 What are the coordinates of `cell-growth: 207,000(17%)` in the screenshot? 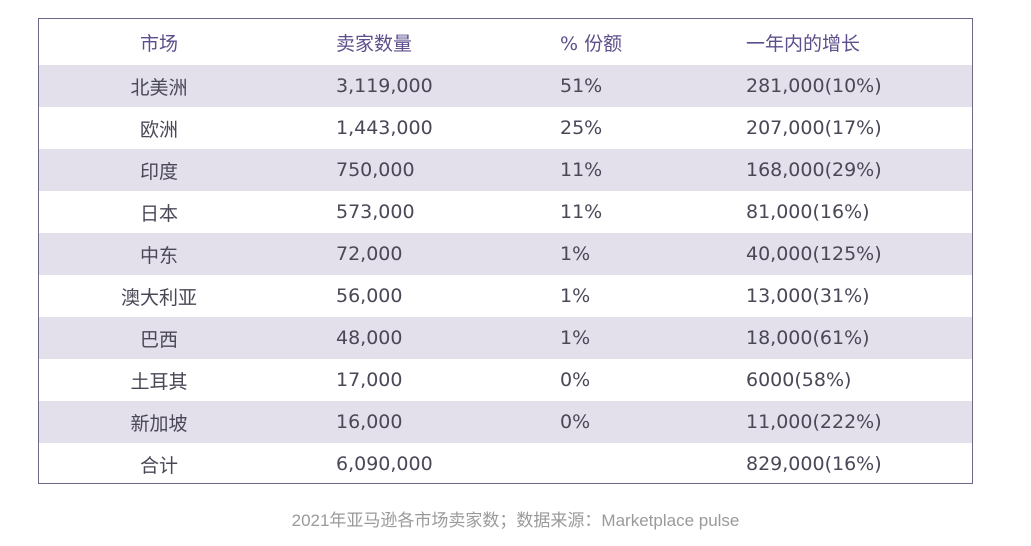 It's located at (814, 128).